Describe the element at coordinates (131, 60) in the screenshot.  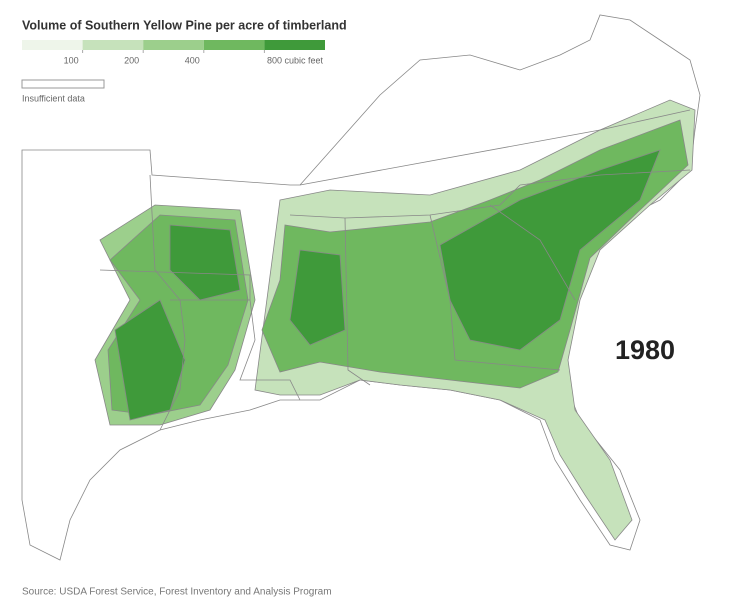
I see `legend-tick-label: 200` at that location.